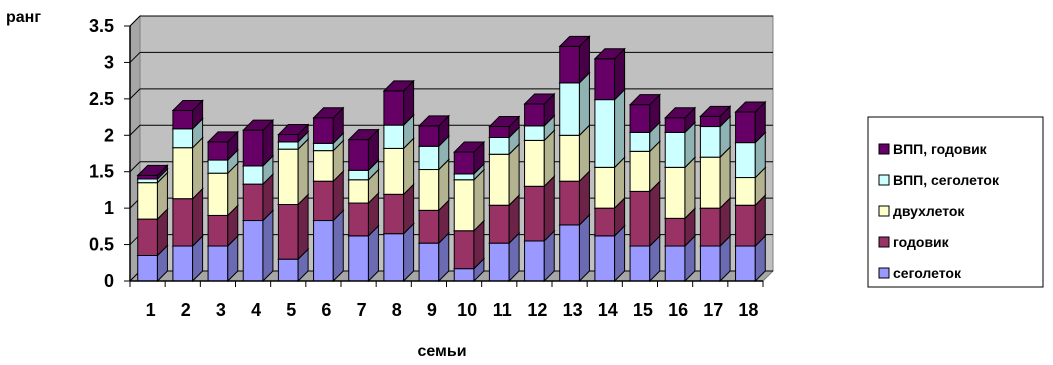 The height and width of the screenshot is (365, 1053). I want to click on legend-label: ВПП, сеголеток, so click(946, 180).